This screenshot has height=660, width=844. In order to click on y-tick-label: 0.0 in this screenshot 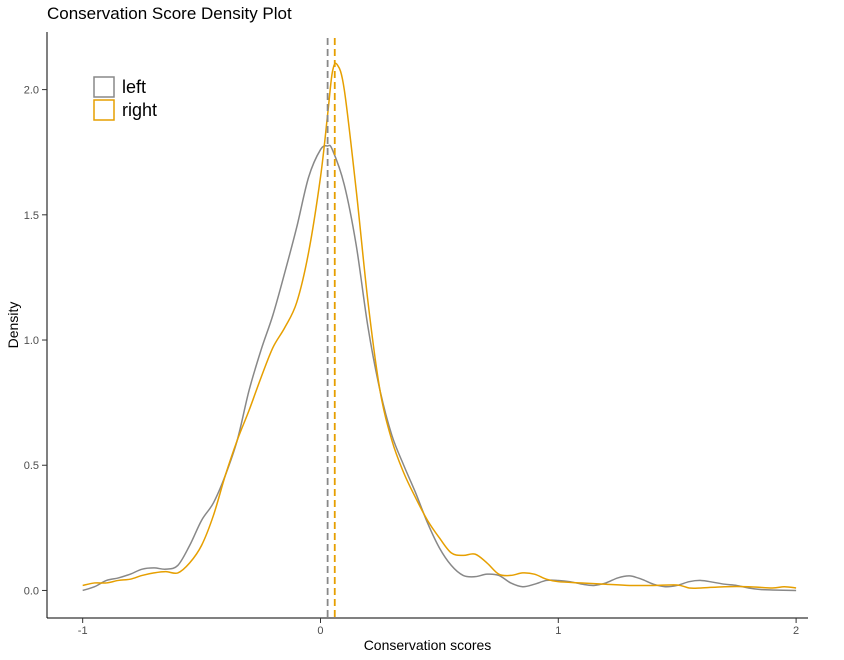, I will do `click(31, 591)`.